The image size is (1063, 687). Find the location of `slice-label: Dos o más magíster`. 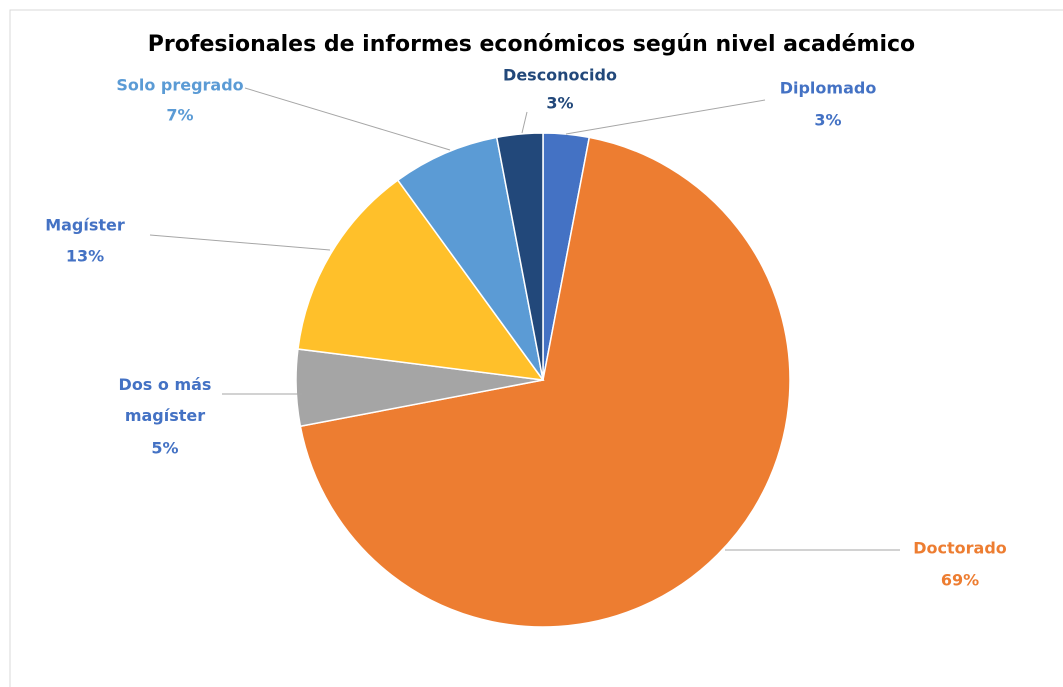

slice-label: Dos o más magíster is located at coordinates (165, 400).